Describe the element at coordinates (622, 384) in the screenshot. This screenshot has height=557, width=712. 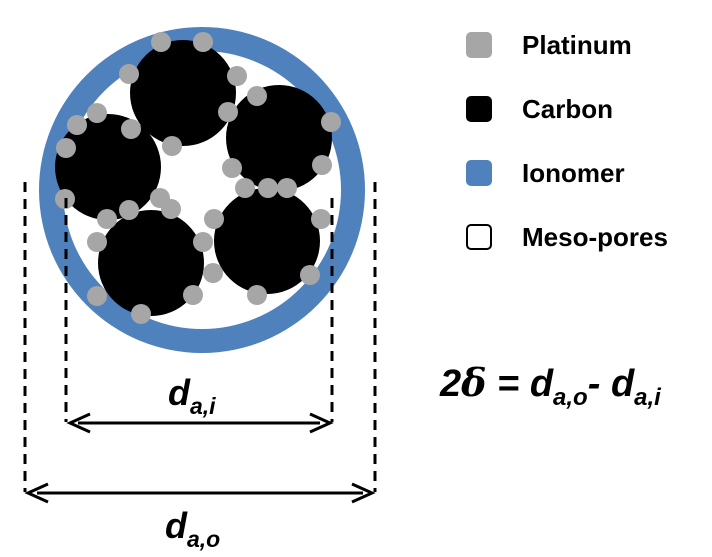
I see `equation-term2: d` at that location.